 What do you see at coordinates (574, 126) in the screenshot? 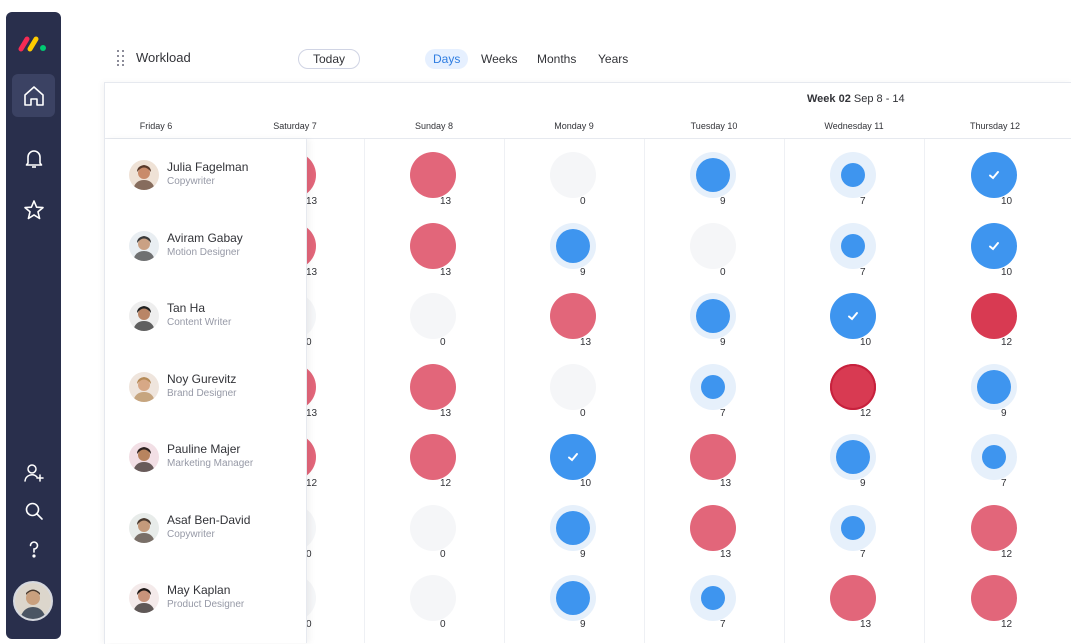
I see `day-header: Monday 9` at bounding box center [574, 126].